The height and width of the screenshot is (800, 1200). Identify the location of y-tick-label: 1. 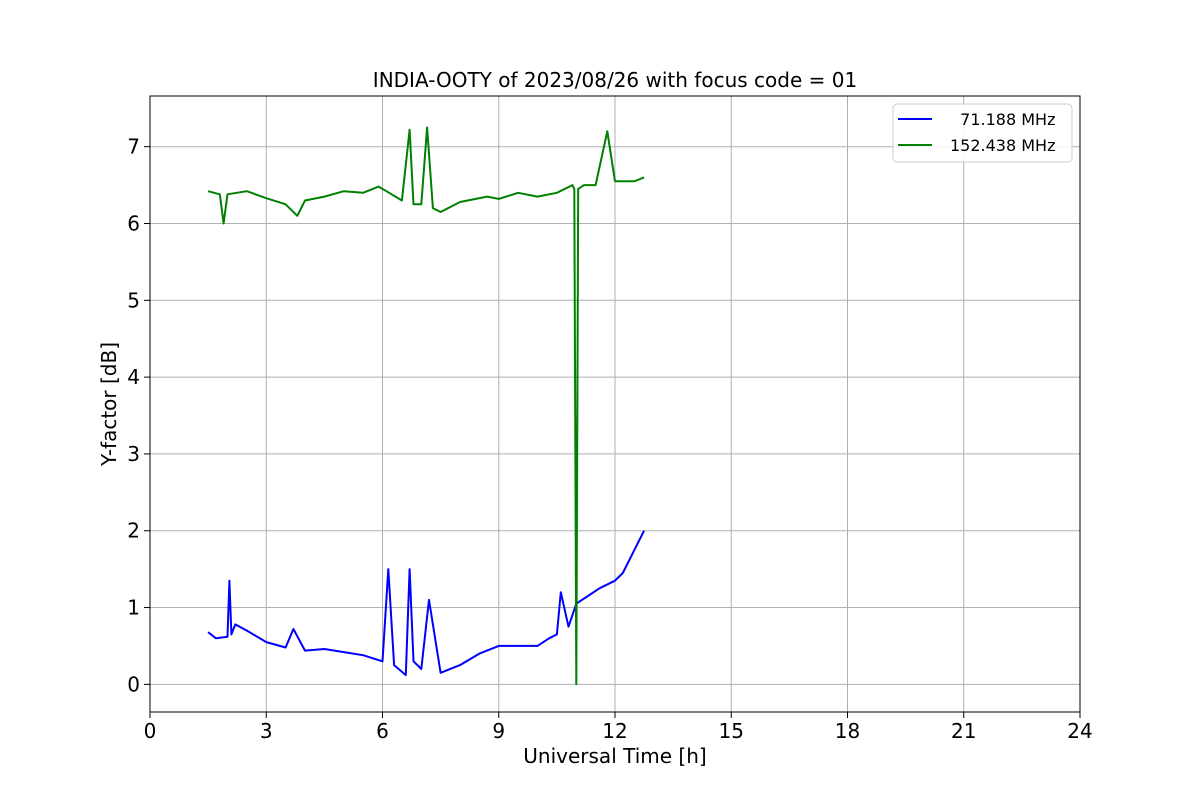
(133, 608).